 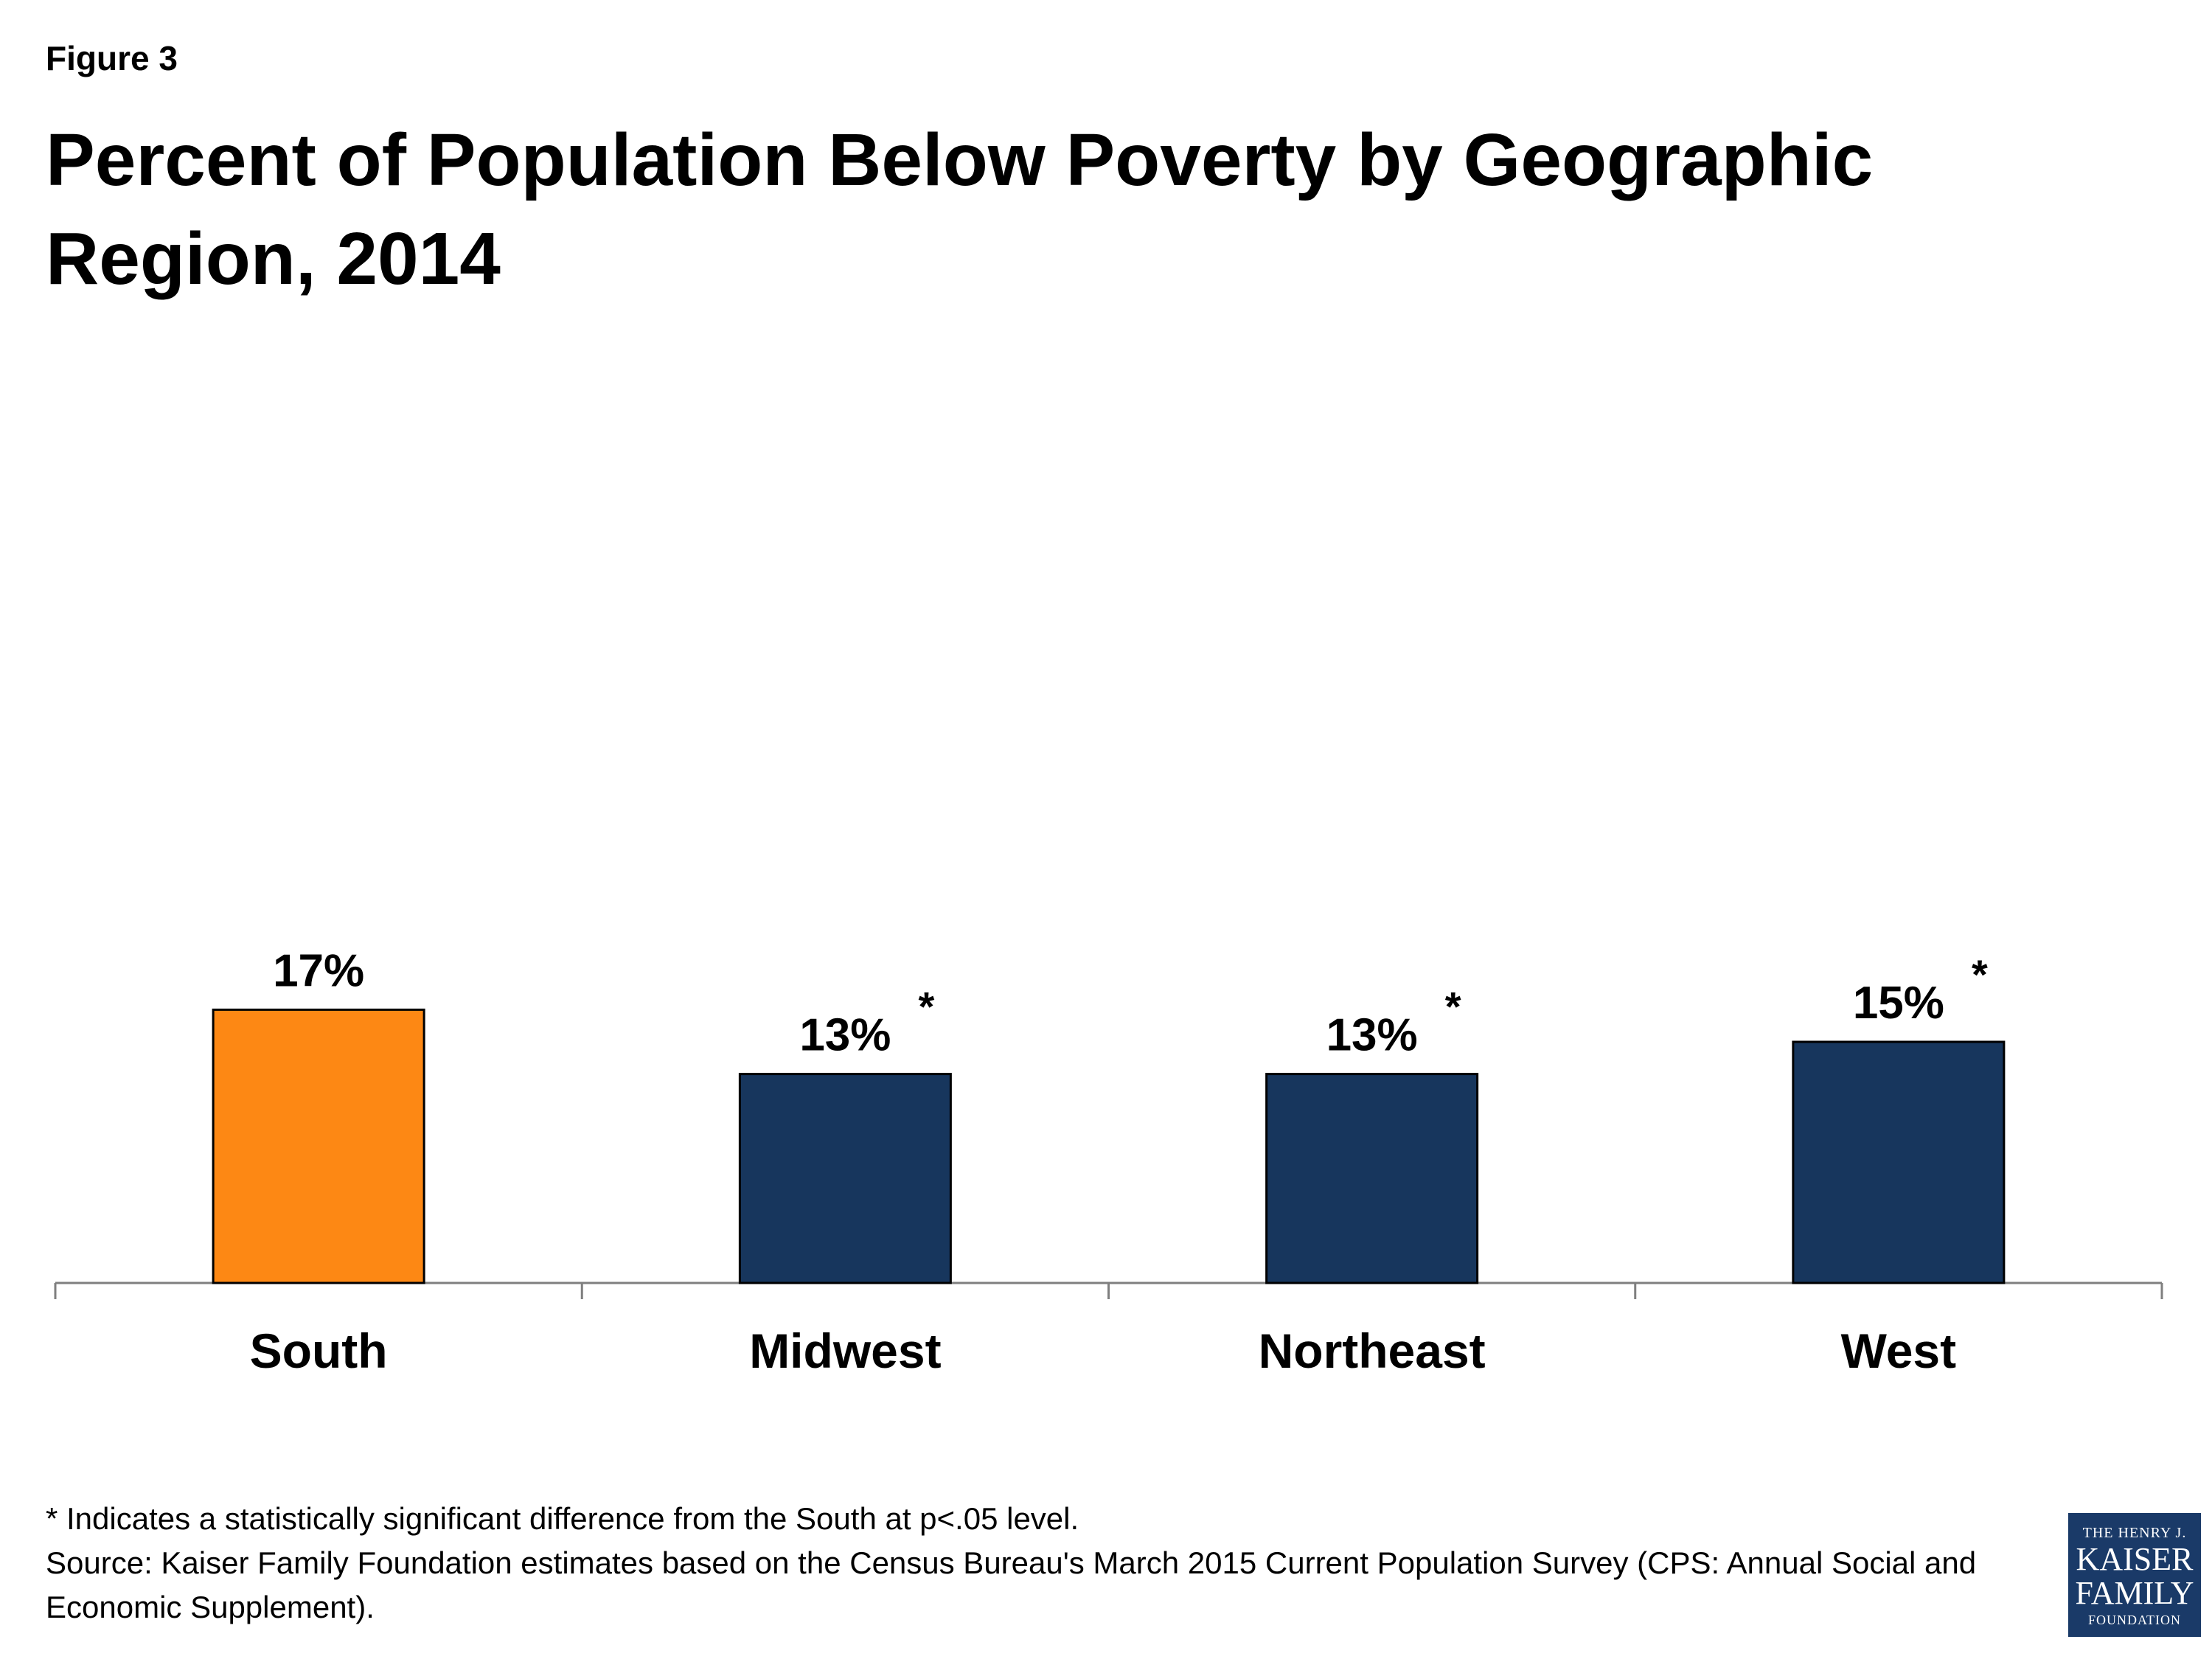 I want to click on data-label: 15%, so click(x=1898, y=1003).